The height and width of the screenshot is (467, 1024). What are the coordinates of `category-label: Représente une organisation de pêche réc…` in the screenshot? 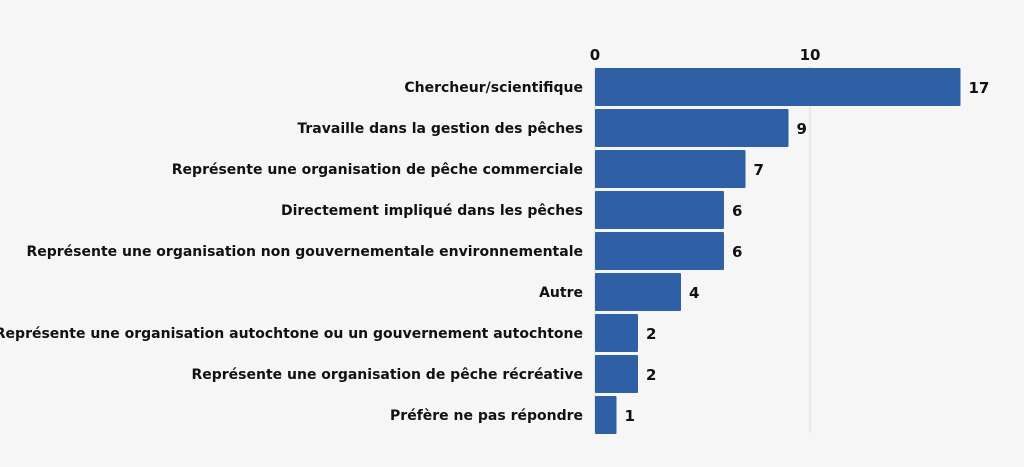 It's located at (387, 375).